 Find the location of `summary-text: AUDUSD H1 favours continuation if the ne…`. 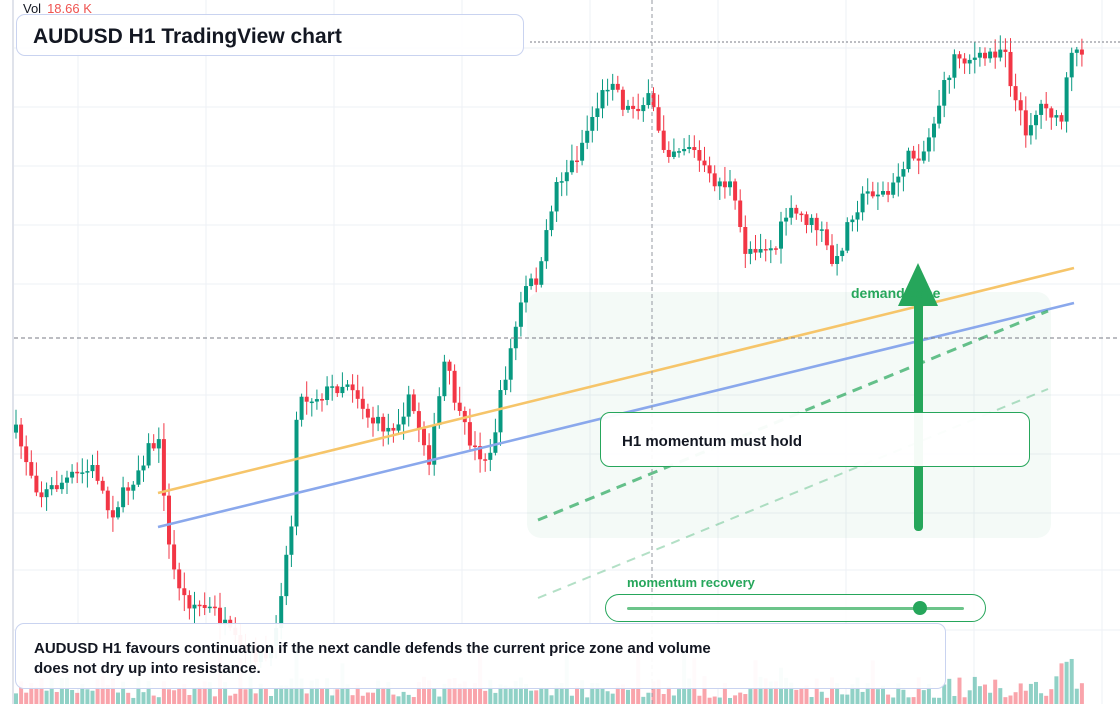

summary-text: AUDUSD H1 favours continuation if the ne… is located at coordinates (384, 659).